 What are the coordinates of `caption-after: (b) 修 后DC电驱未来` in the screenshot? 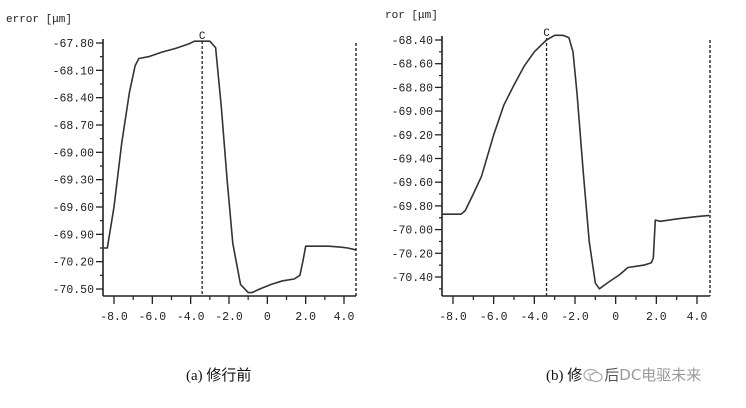 It's located at (623, 374).